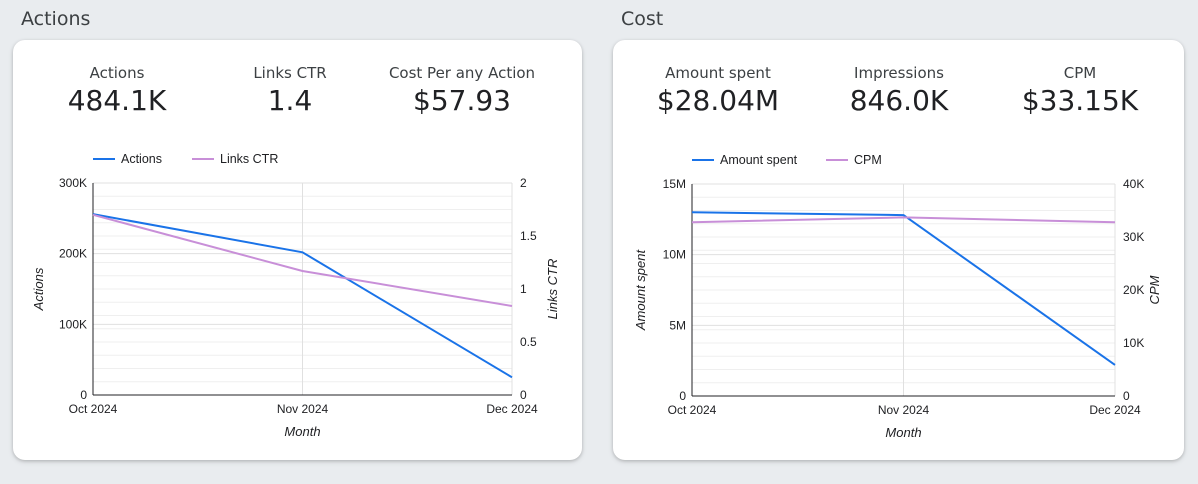 This screenshot has height=484, width=1198. Describe the element at coordinates (640, 290) in the screenshot. I see `y-left-axis-title: Amount spent` at that location.